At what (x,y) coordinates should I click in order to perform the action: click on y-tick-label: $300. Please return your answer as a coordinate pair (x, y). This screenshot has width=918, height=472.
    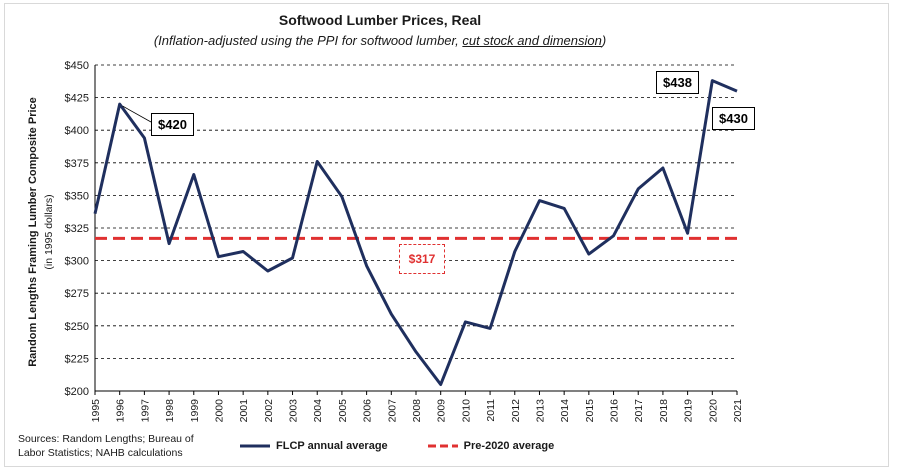
    Looking at the image, I should click on (77, 262).